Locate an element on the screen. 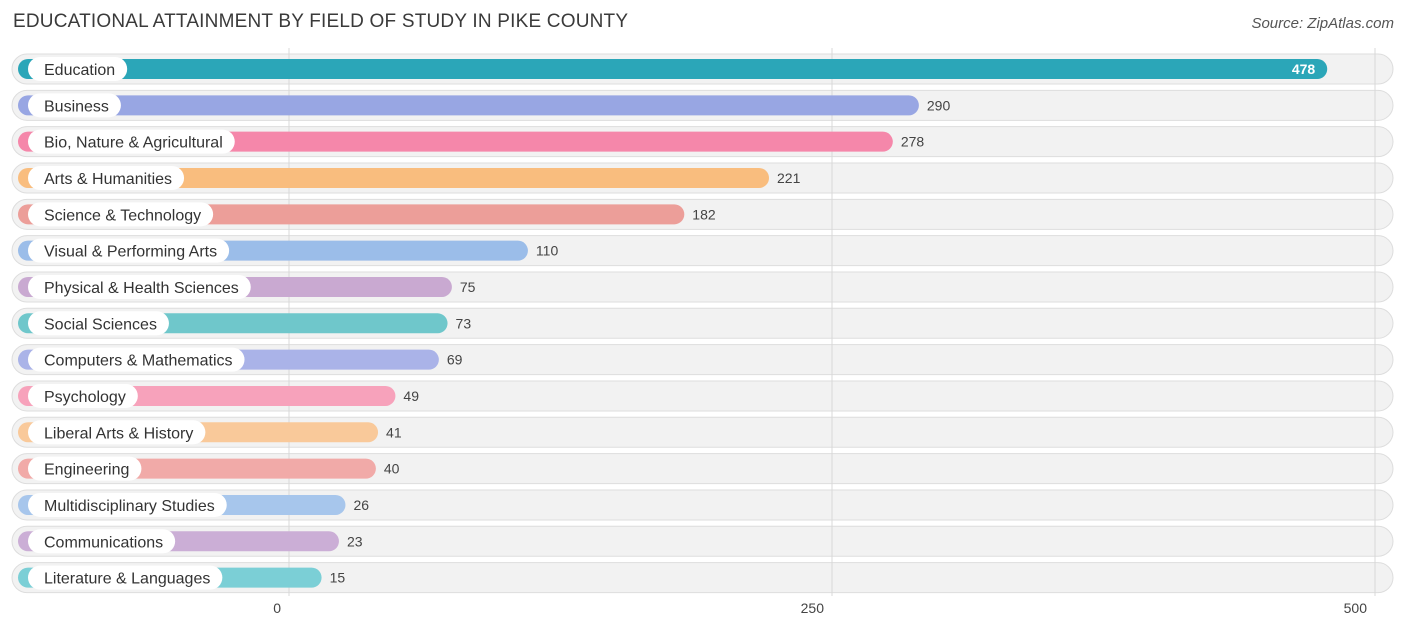 Image resolution: width=1406 pixels, height=631 pixels. category-label: Engineering is located at coordinates (86, 470).